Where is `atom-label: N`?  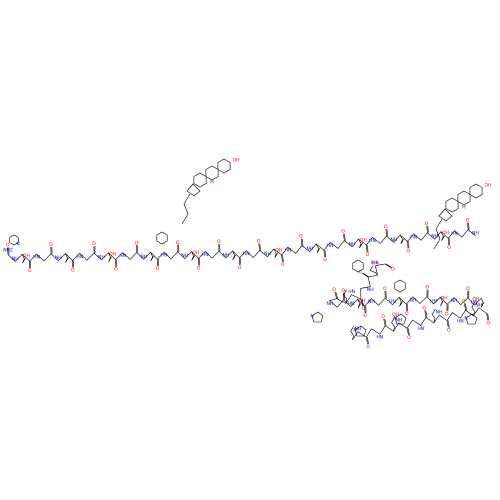
atom-label: N is located at coordinates (394, 319).